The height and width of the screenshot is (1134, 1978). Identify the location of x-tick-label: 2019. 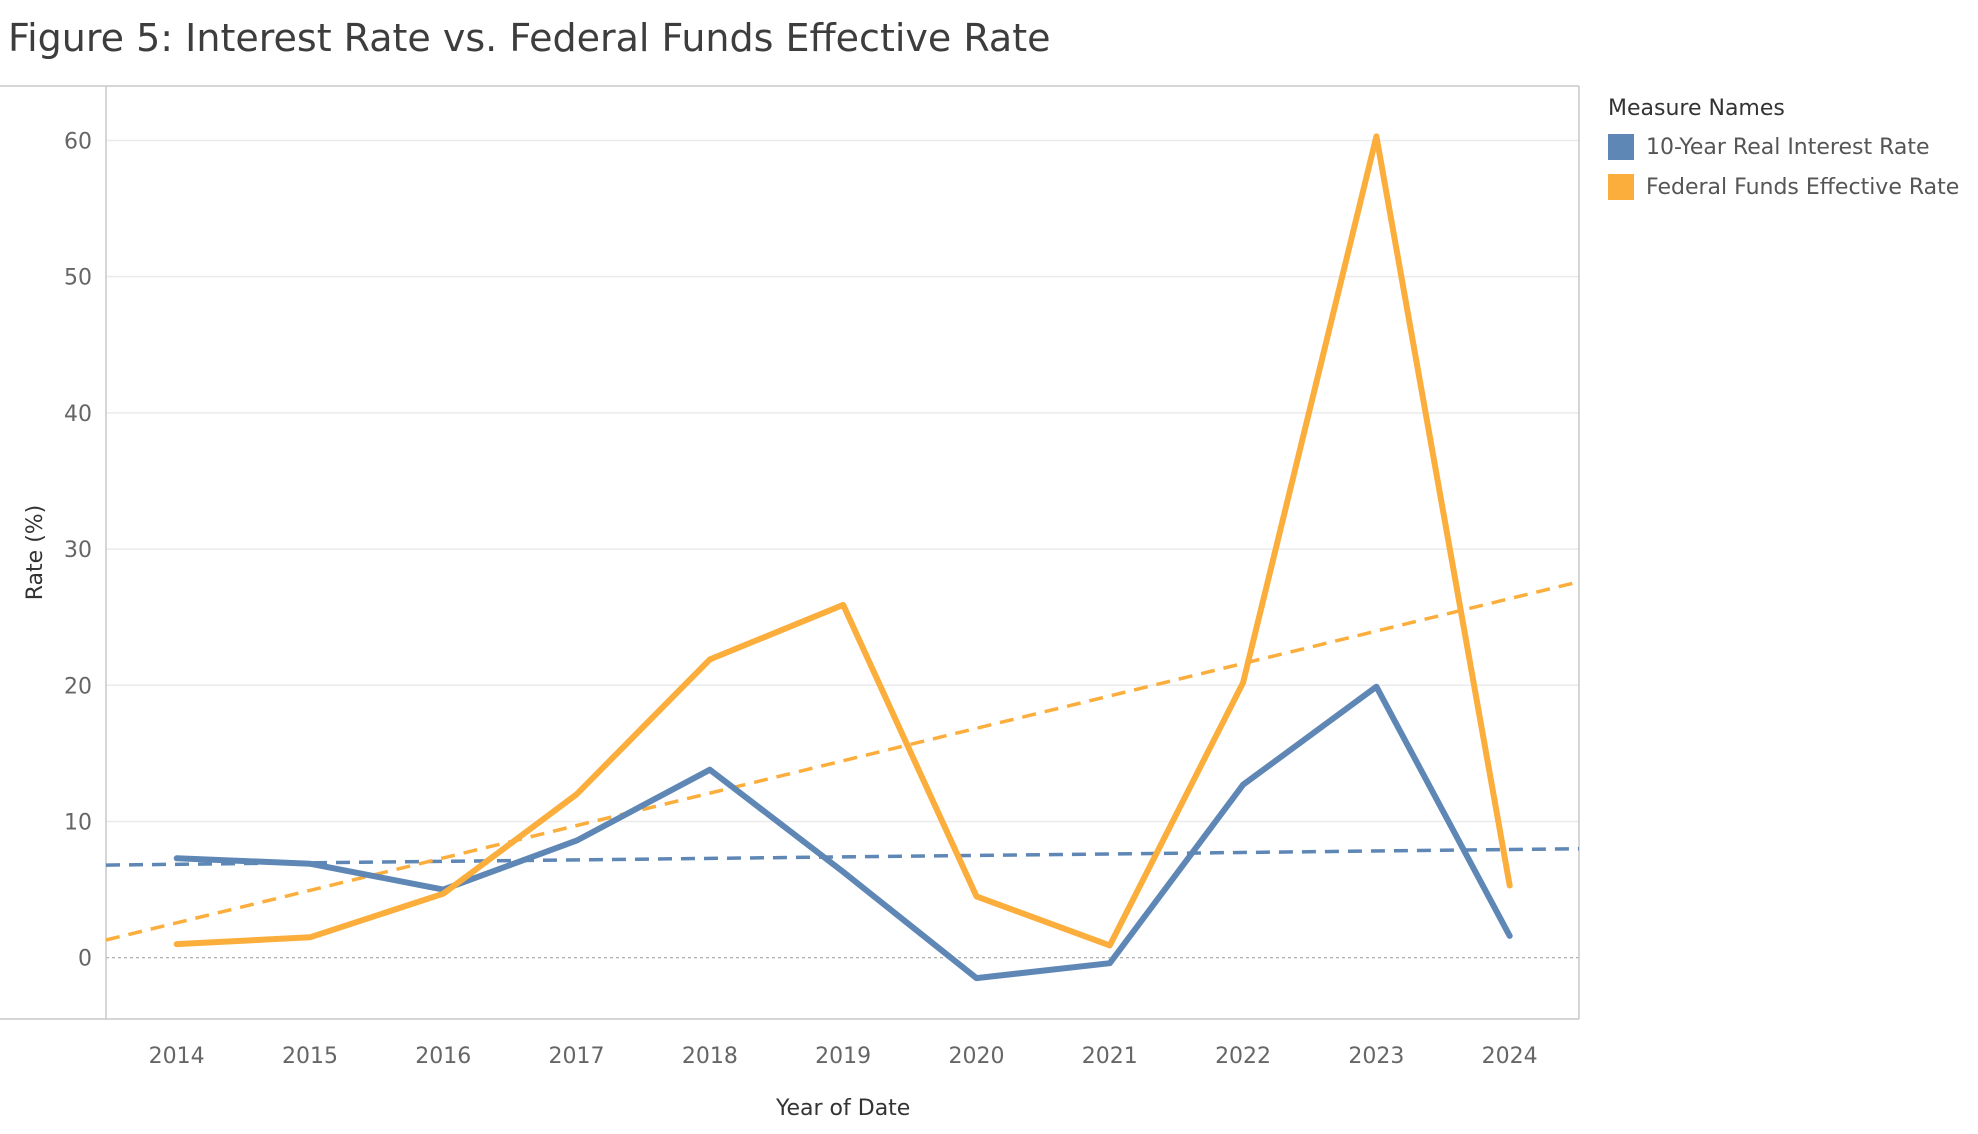
(843, 1056).